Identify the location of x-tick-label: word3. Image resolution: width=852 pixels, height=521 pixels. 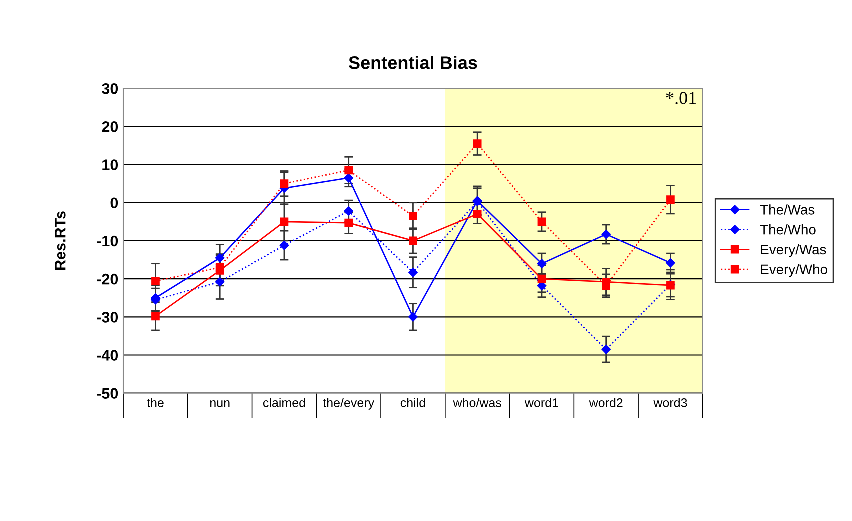
(671, 403).